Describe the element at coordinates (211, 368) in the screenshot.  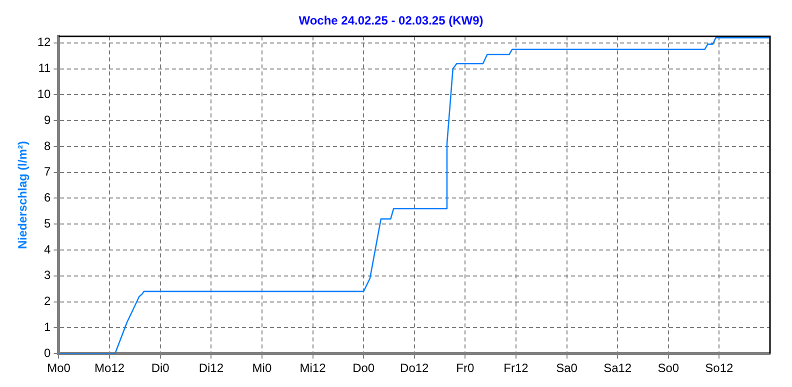
I see `x-tick-label: Di12` at that location.